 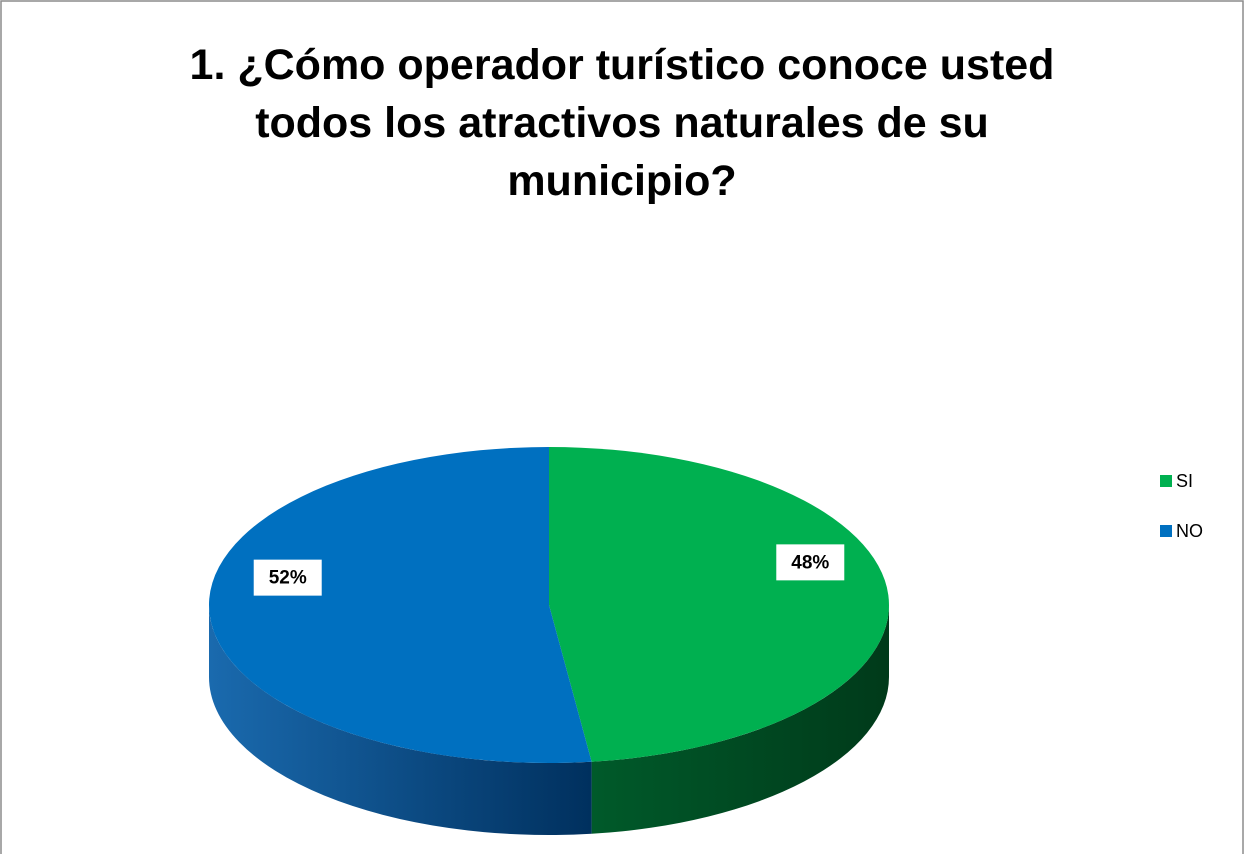 What do you see at coordinates (1189, 531) in the screenshot?
I see `legend-label: NO` at bounding box center [1189, 531].